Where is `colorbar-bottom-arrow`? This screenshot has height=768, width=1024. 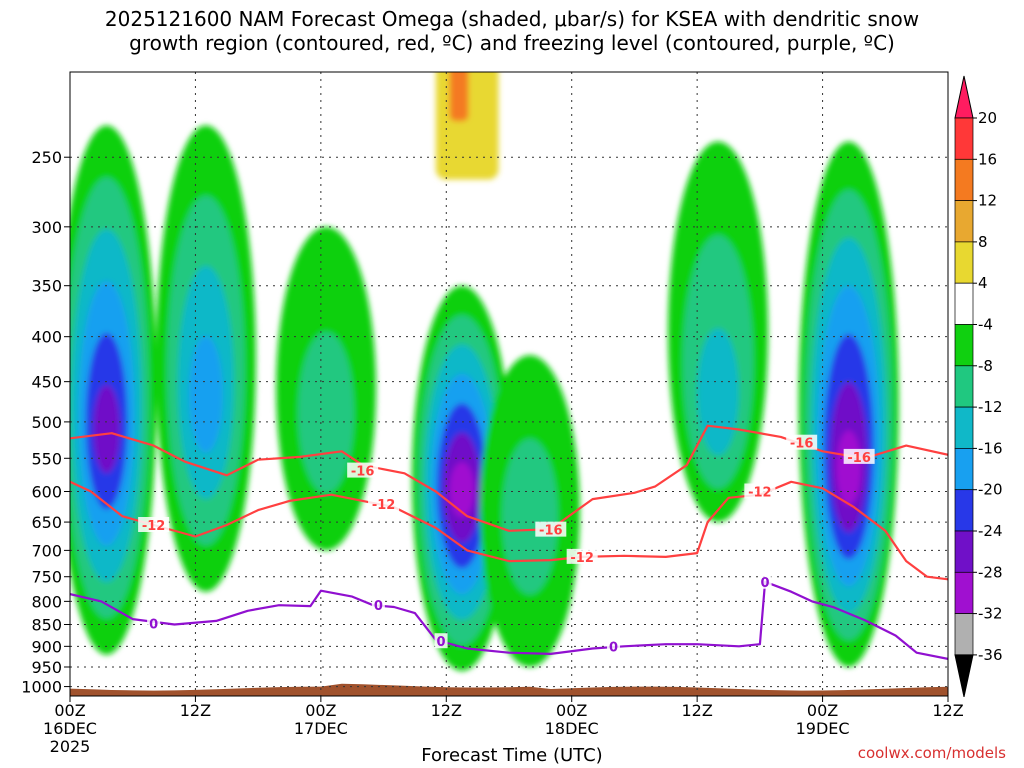 colorbar-bottom-arrow is located at coordinates (964, 676).